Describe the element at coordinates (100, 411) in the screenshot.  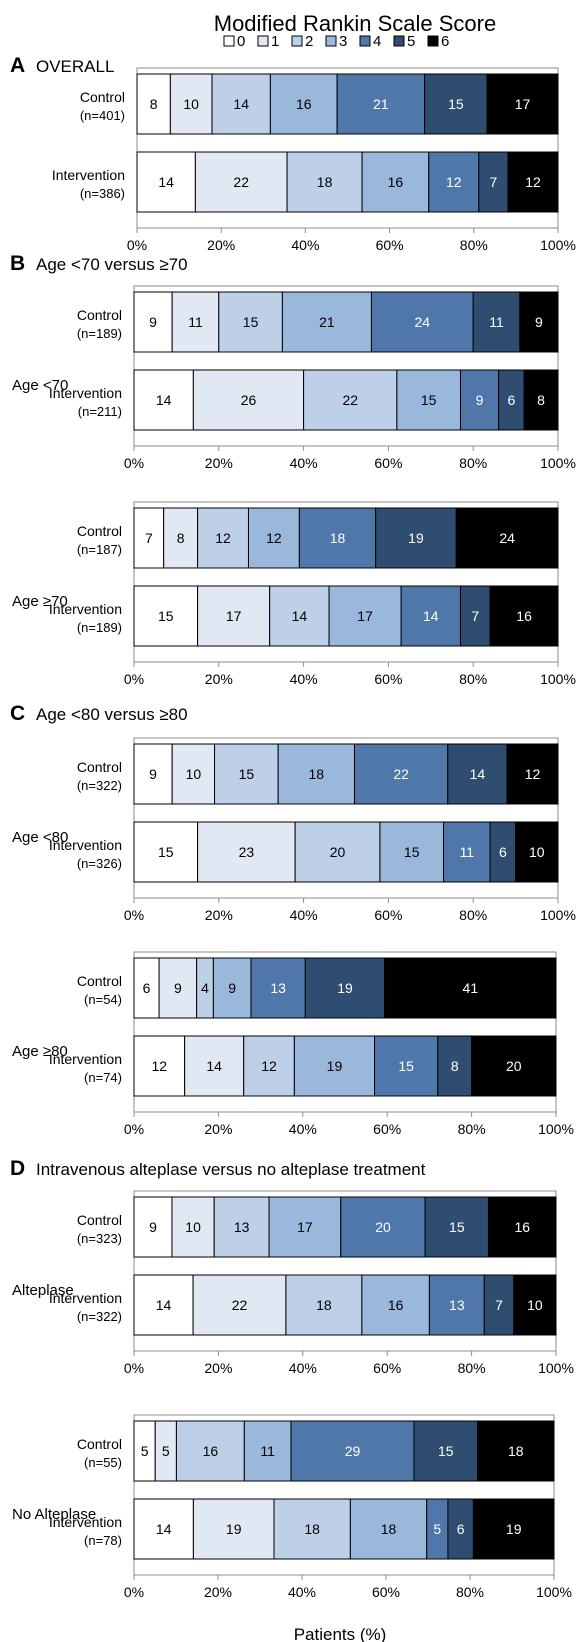
I see `row-n: (n=211)` at that location.